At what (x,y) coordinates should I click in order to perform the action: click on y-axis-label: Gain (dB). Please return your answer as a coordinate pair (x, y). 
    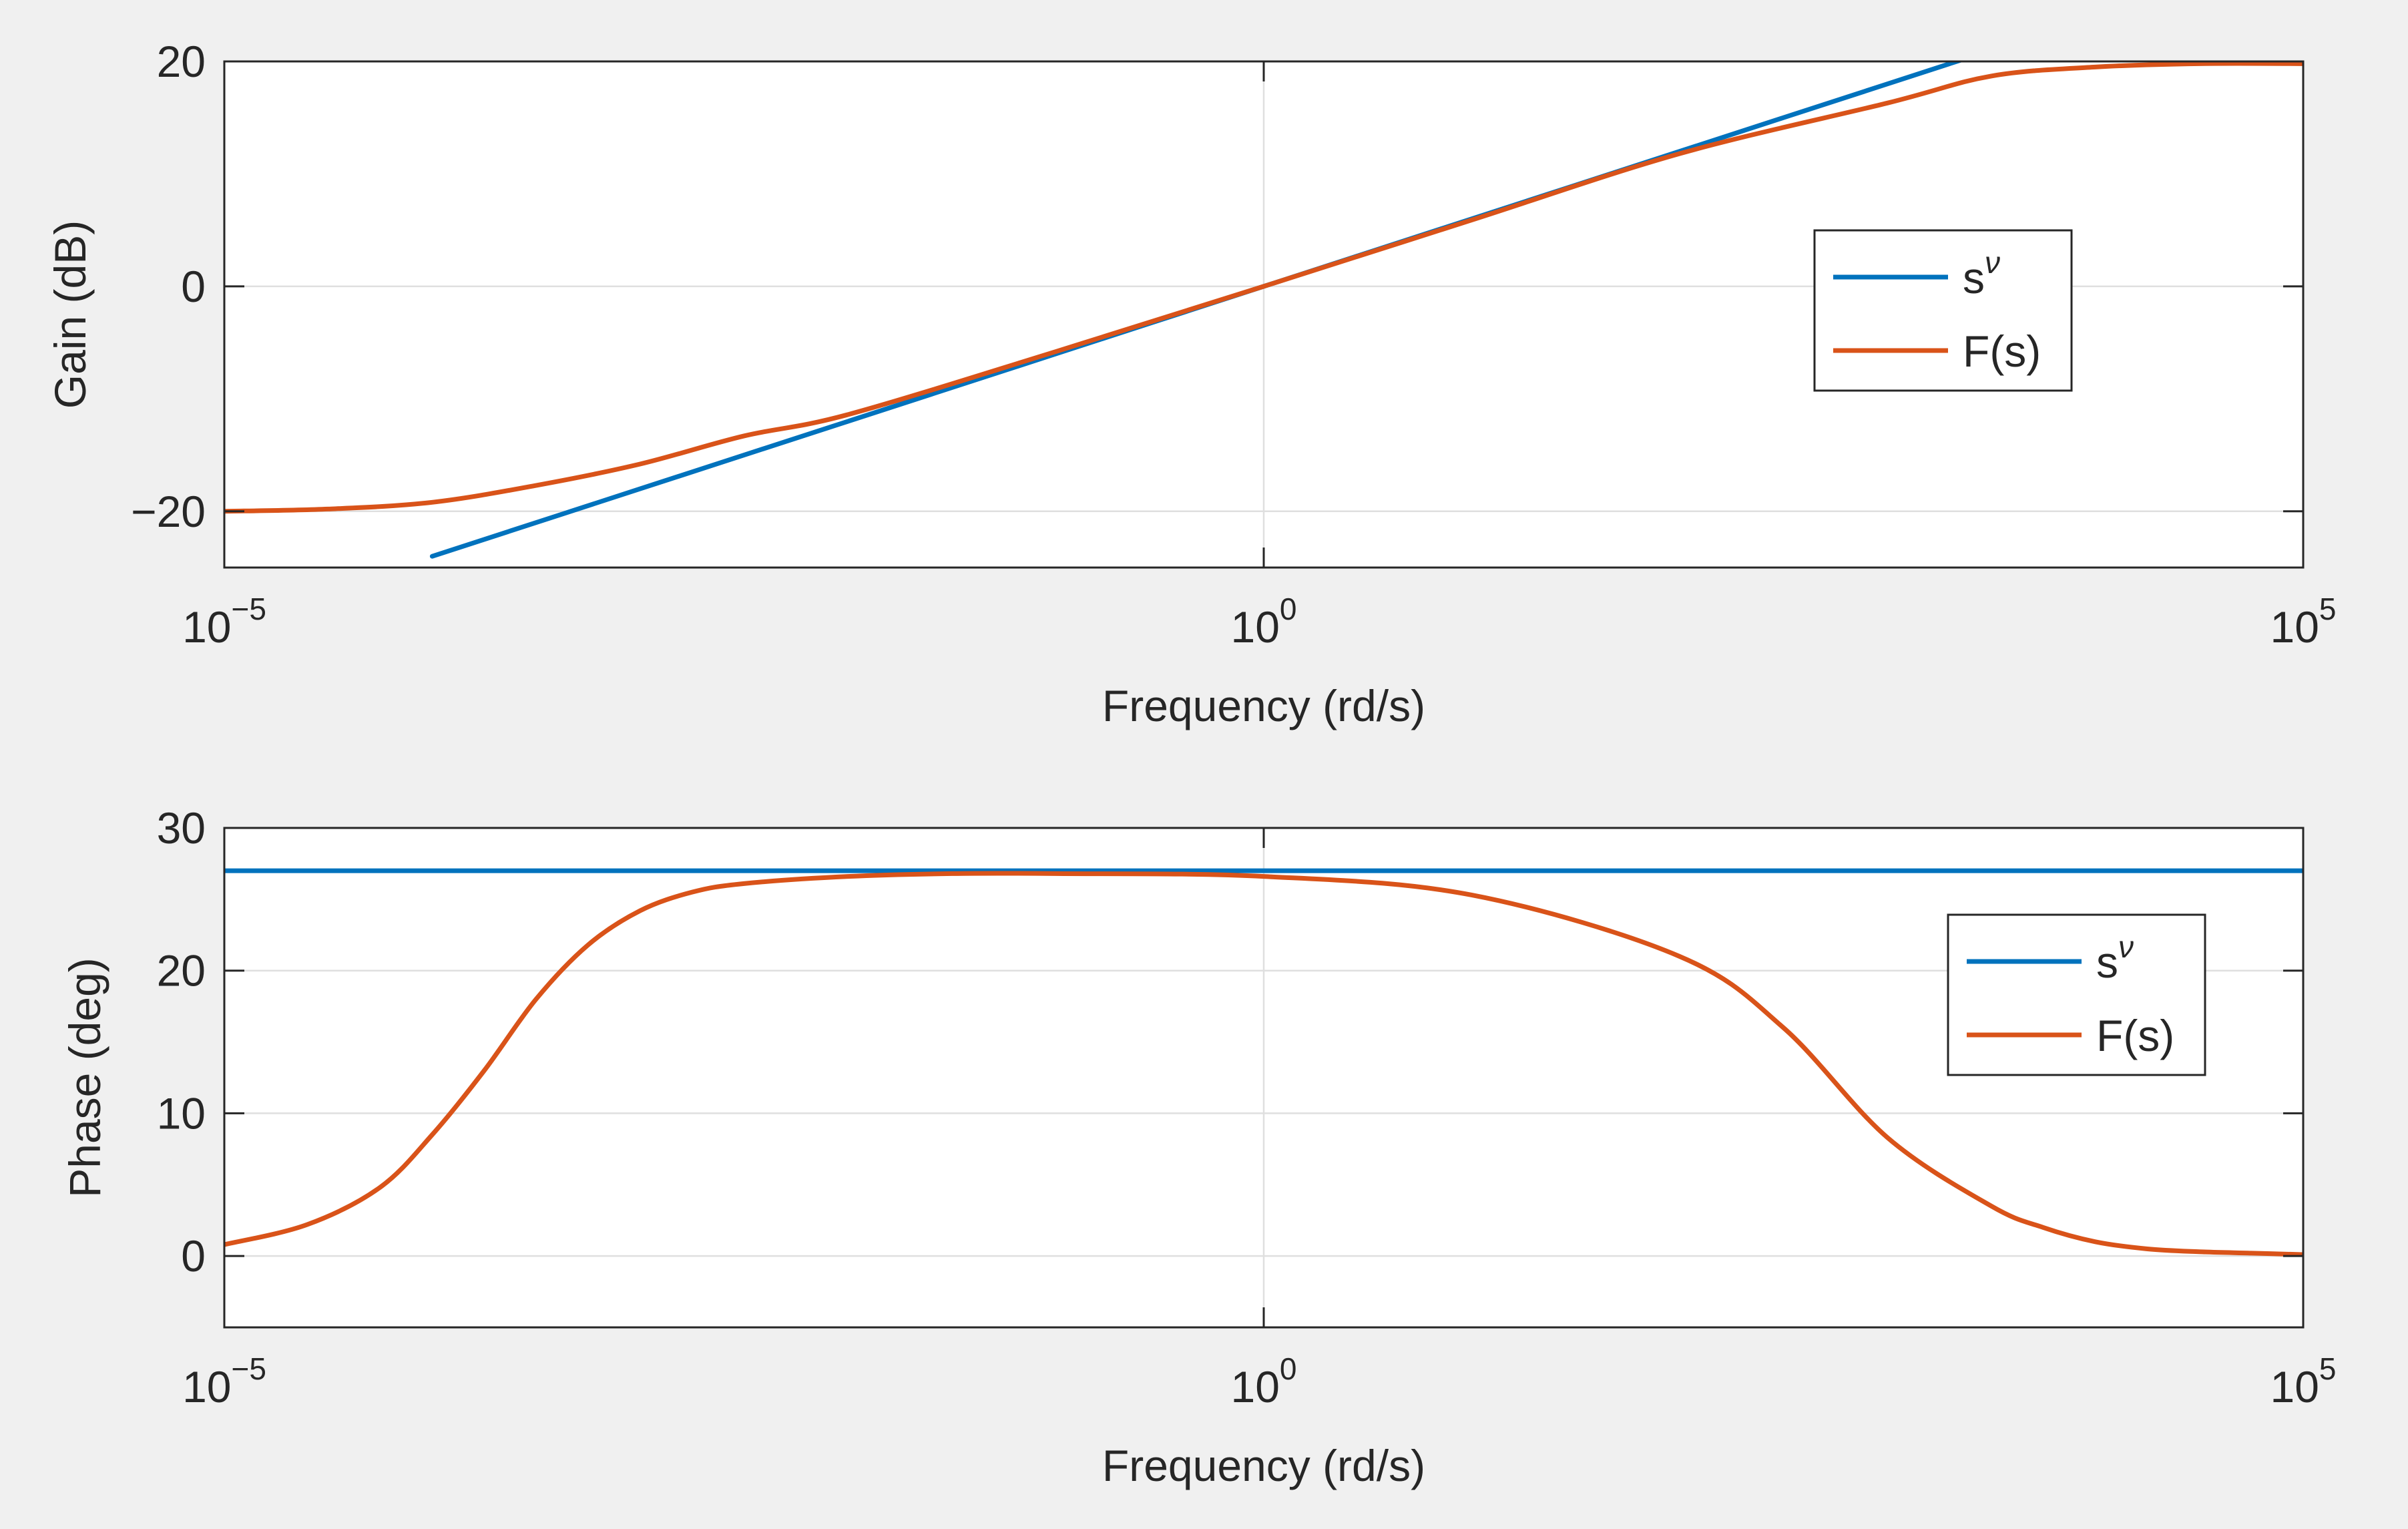
    Looking at the image, I should click on (70, 314).